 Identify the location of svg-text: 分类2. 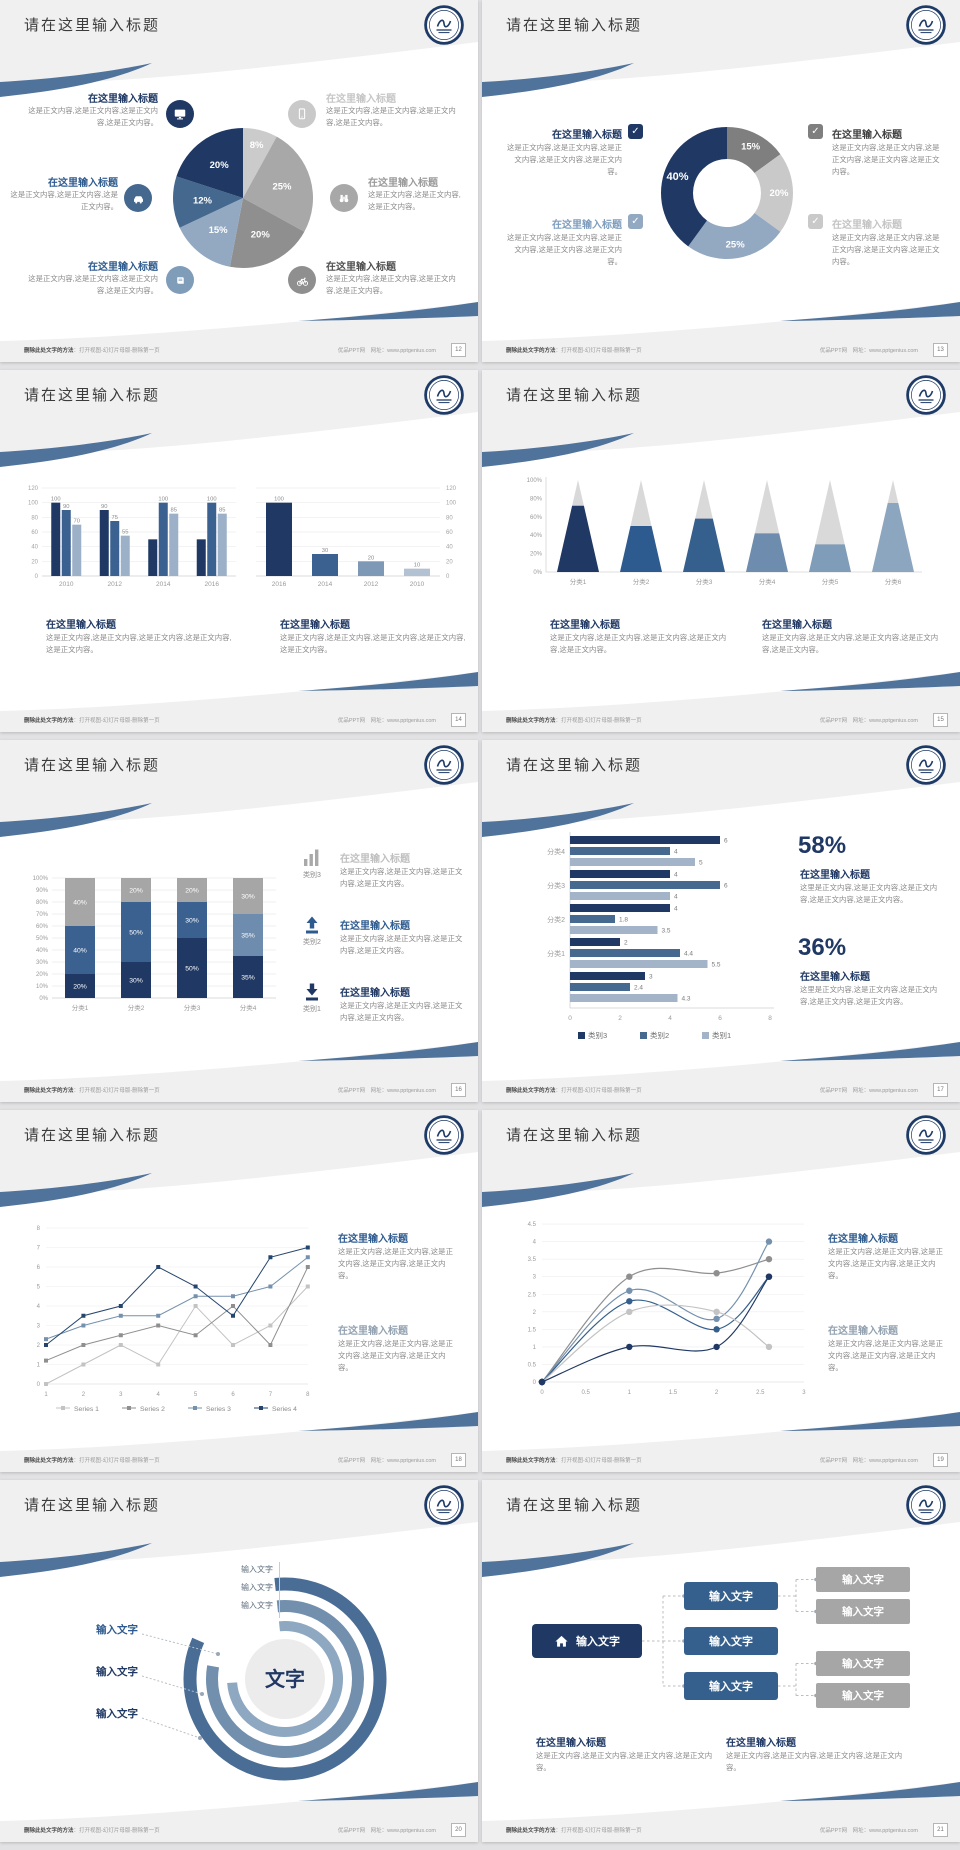
(136, 1007).